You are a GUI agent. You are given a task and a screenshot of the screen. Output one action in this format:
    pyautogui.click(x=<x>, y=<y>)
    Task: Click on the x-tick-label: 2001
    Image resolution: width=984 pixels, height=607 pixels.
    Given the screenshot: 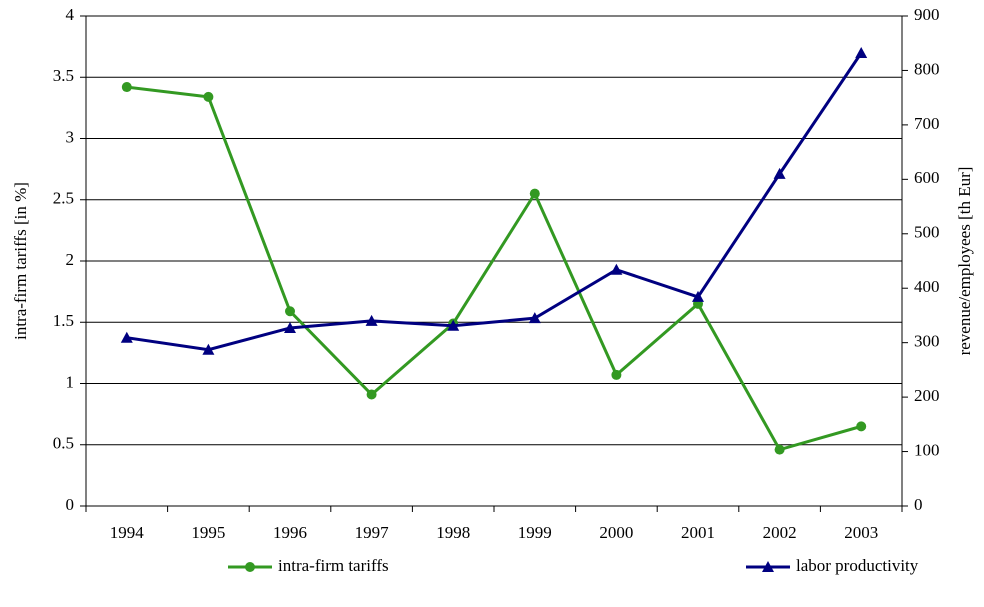 What is the action you would take?
    pyautogui.click(x=698, y=532)
    